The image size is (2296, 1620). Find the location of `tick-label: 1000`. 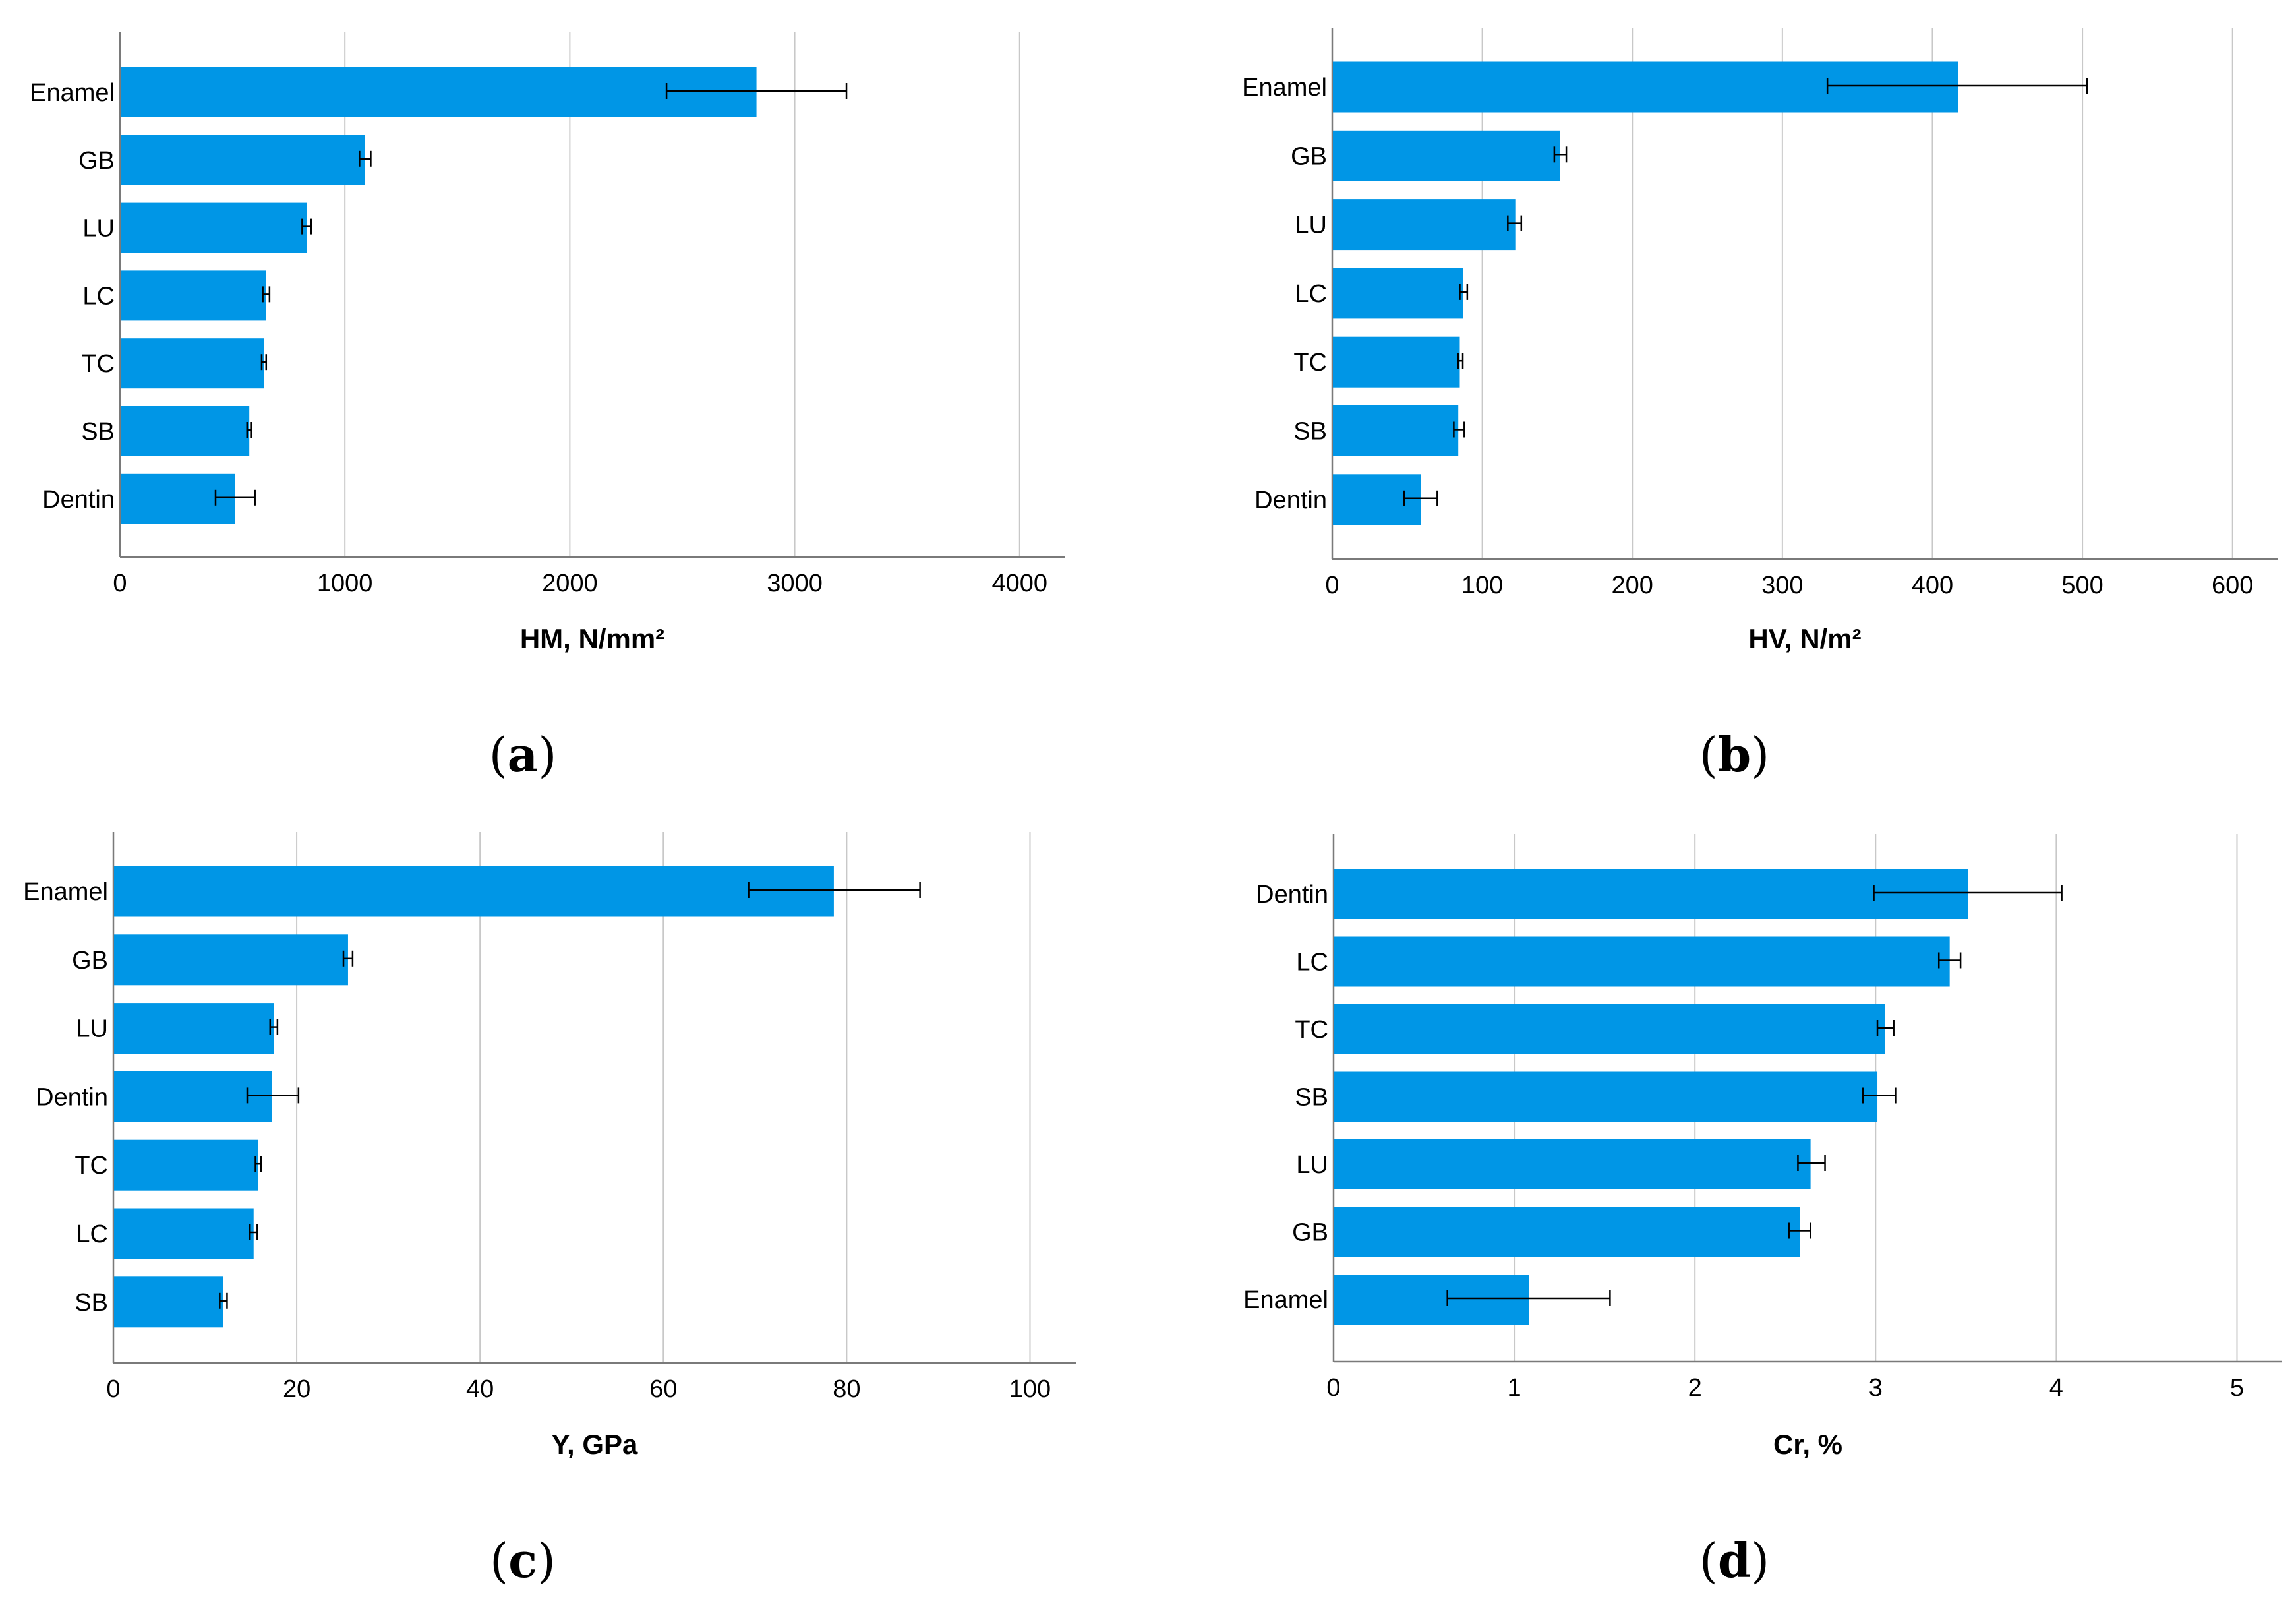

tick-label: 1000 is located at coordinates (345, 583).